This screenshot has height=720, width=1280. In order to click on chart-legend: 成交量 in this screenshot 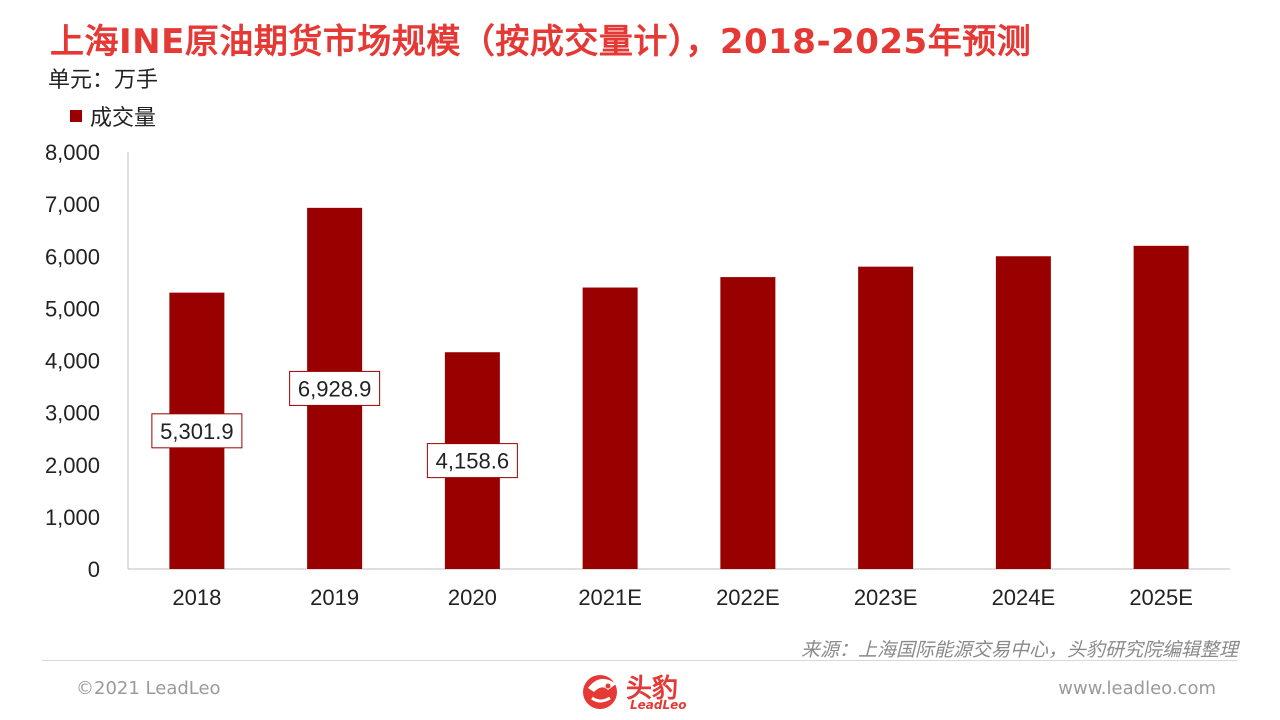, I will do `click(113, 116)`.